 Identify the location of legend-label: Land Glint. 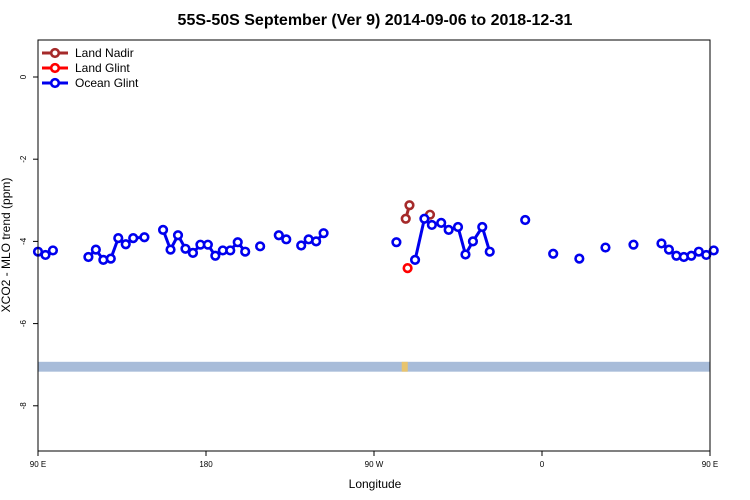
(102, 68).